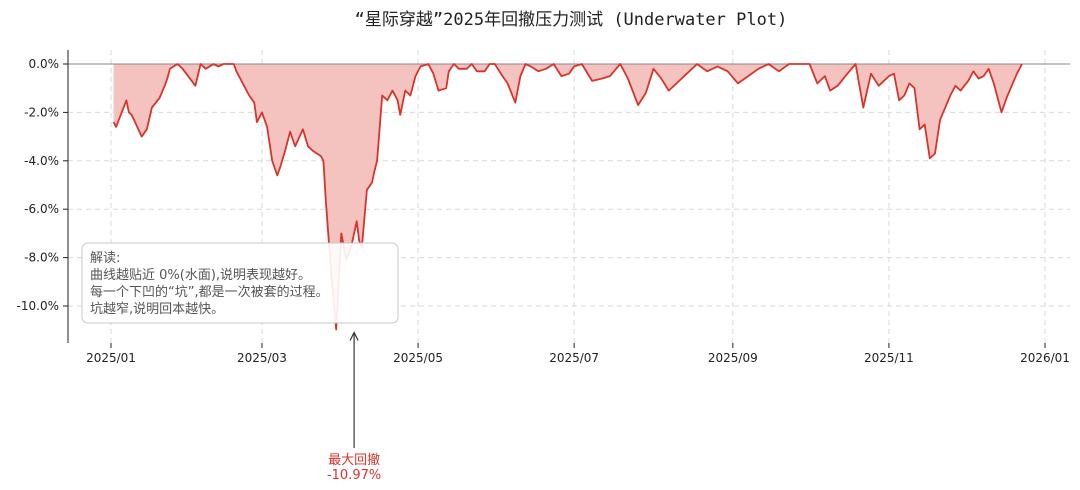  What do you see at coordinates (111, 358) in the screenshot?
I see `x-tick-label: 2025/01` at bounding box center [111, 358].